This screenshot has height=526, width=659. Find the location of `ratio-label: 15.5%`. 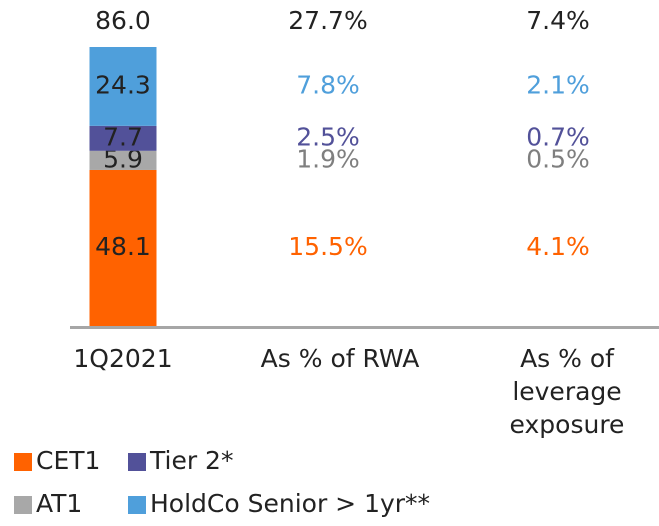

ratio-label: 15.5% is located at coordinates (327, 246).